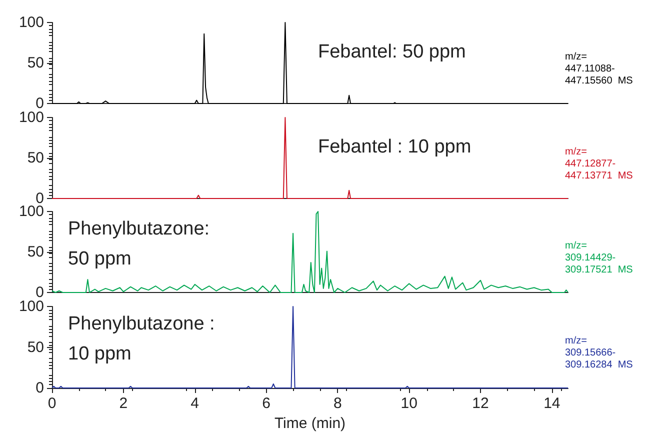  What do you see at coordinates (141, 339) in the screenshot?
I see `annotation: Phenylbutazone : 10 ppm` at bounding box center [141, 339].